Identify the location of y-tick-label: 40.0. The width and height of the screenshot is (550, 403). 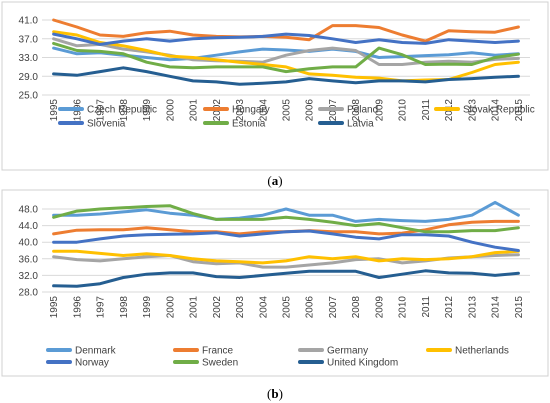
(29, 243).